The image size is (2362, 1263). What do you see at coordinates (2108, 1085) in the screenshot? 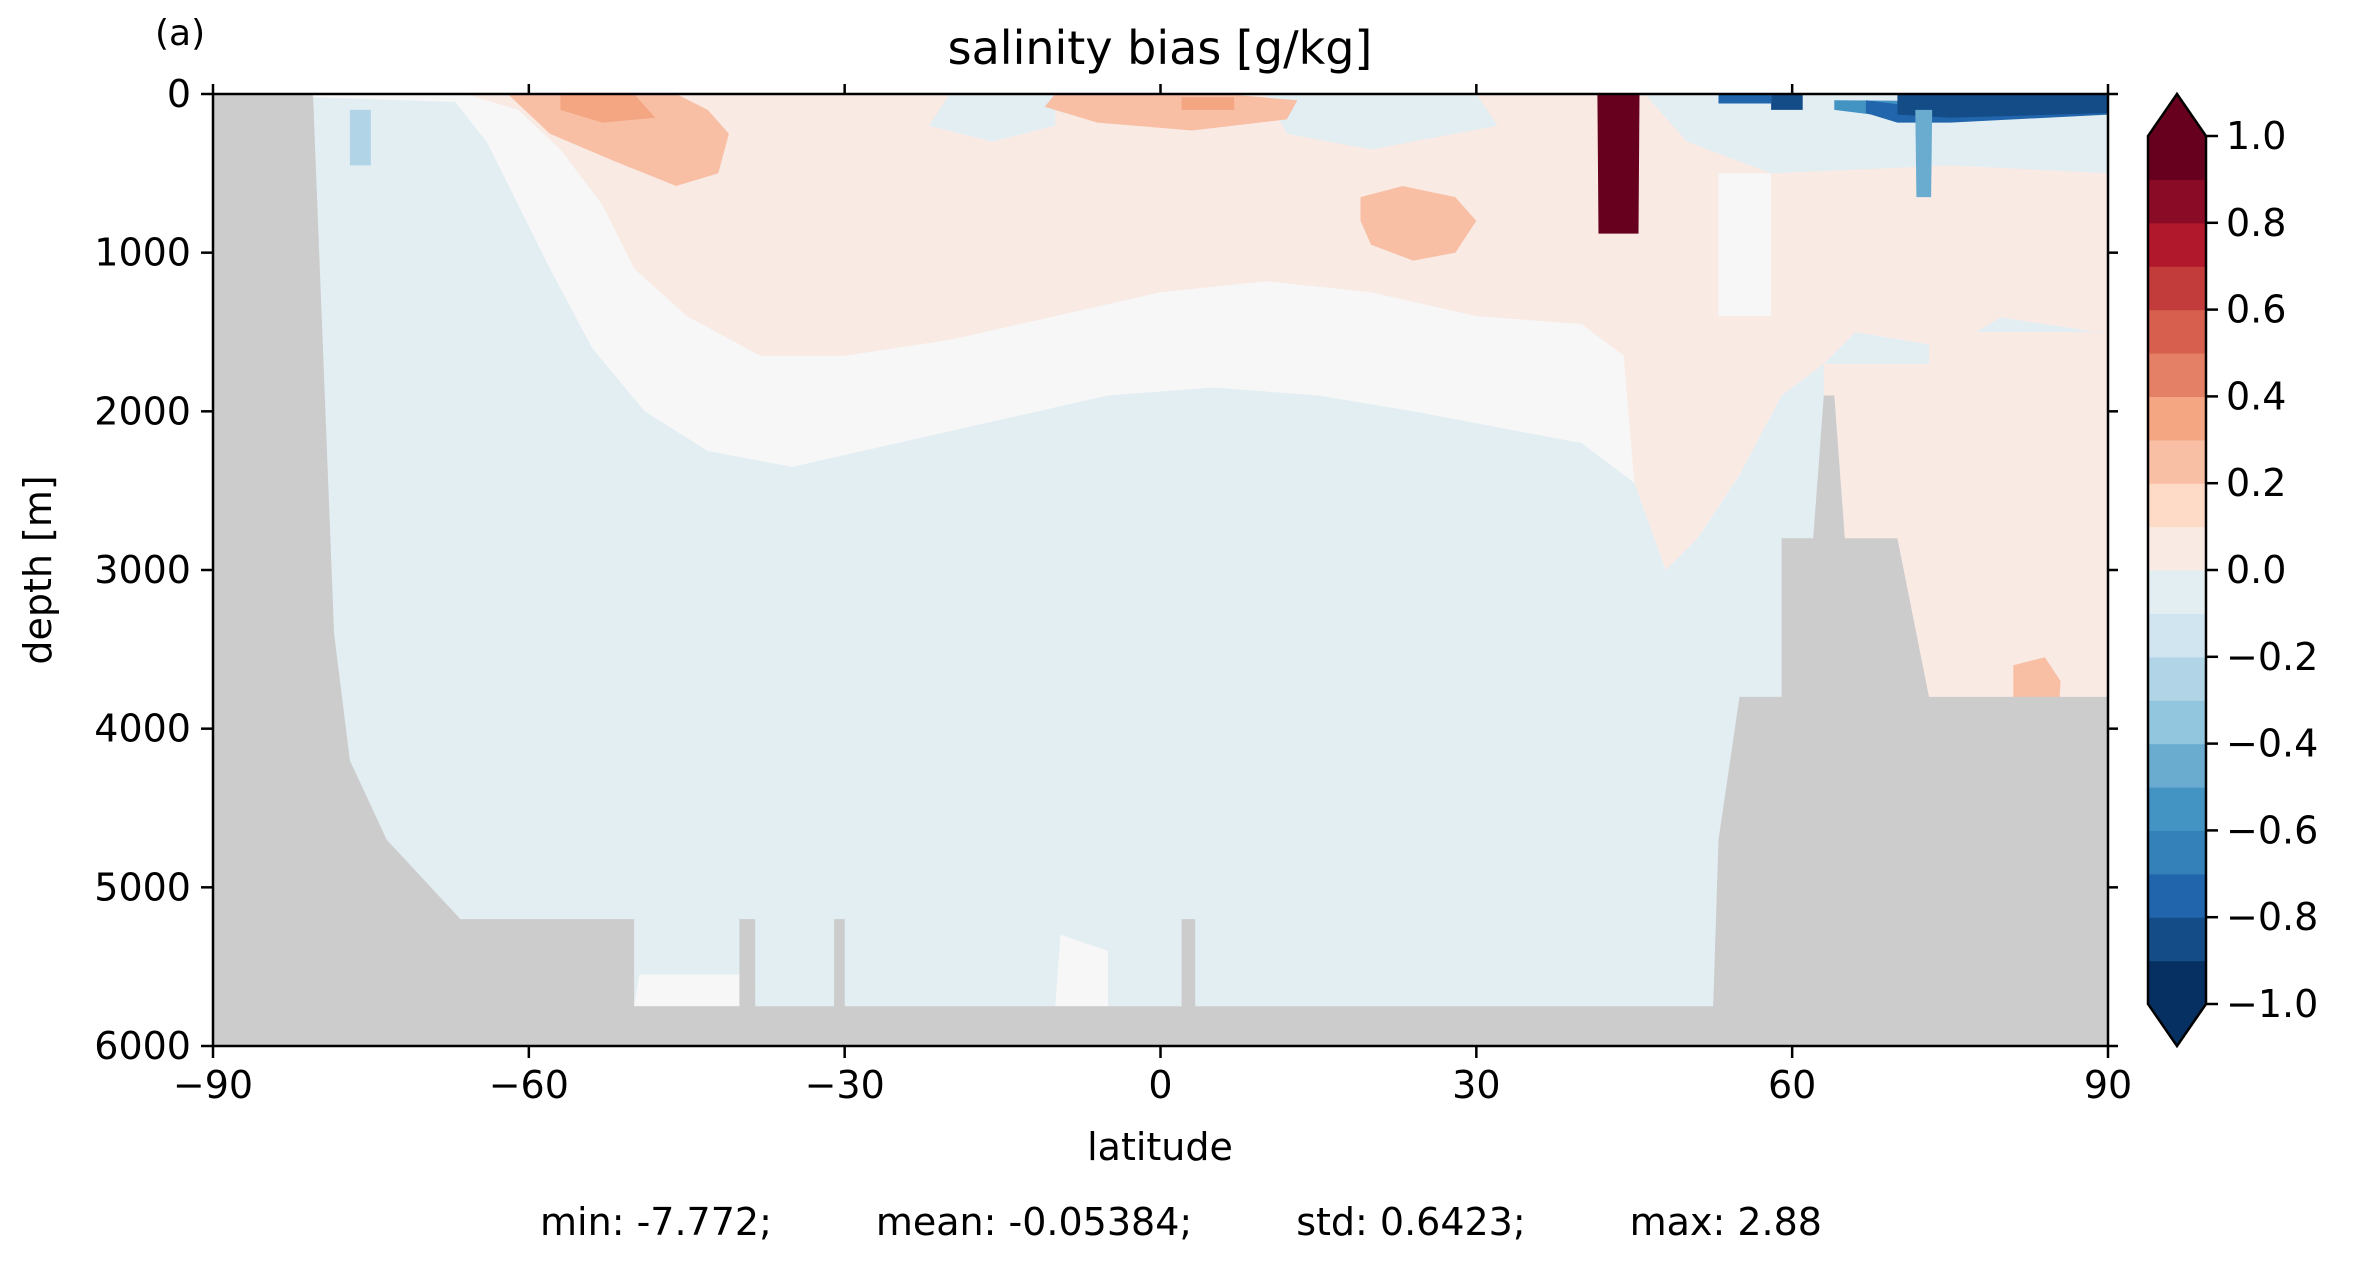
I see `x-tick-label: 90` at bounding box center [2108, 1085].